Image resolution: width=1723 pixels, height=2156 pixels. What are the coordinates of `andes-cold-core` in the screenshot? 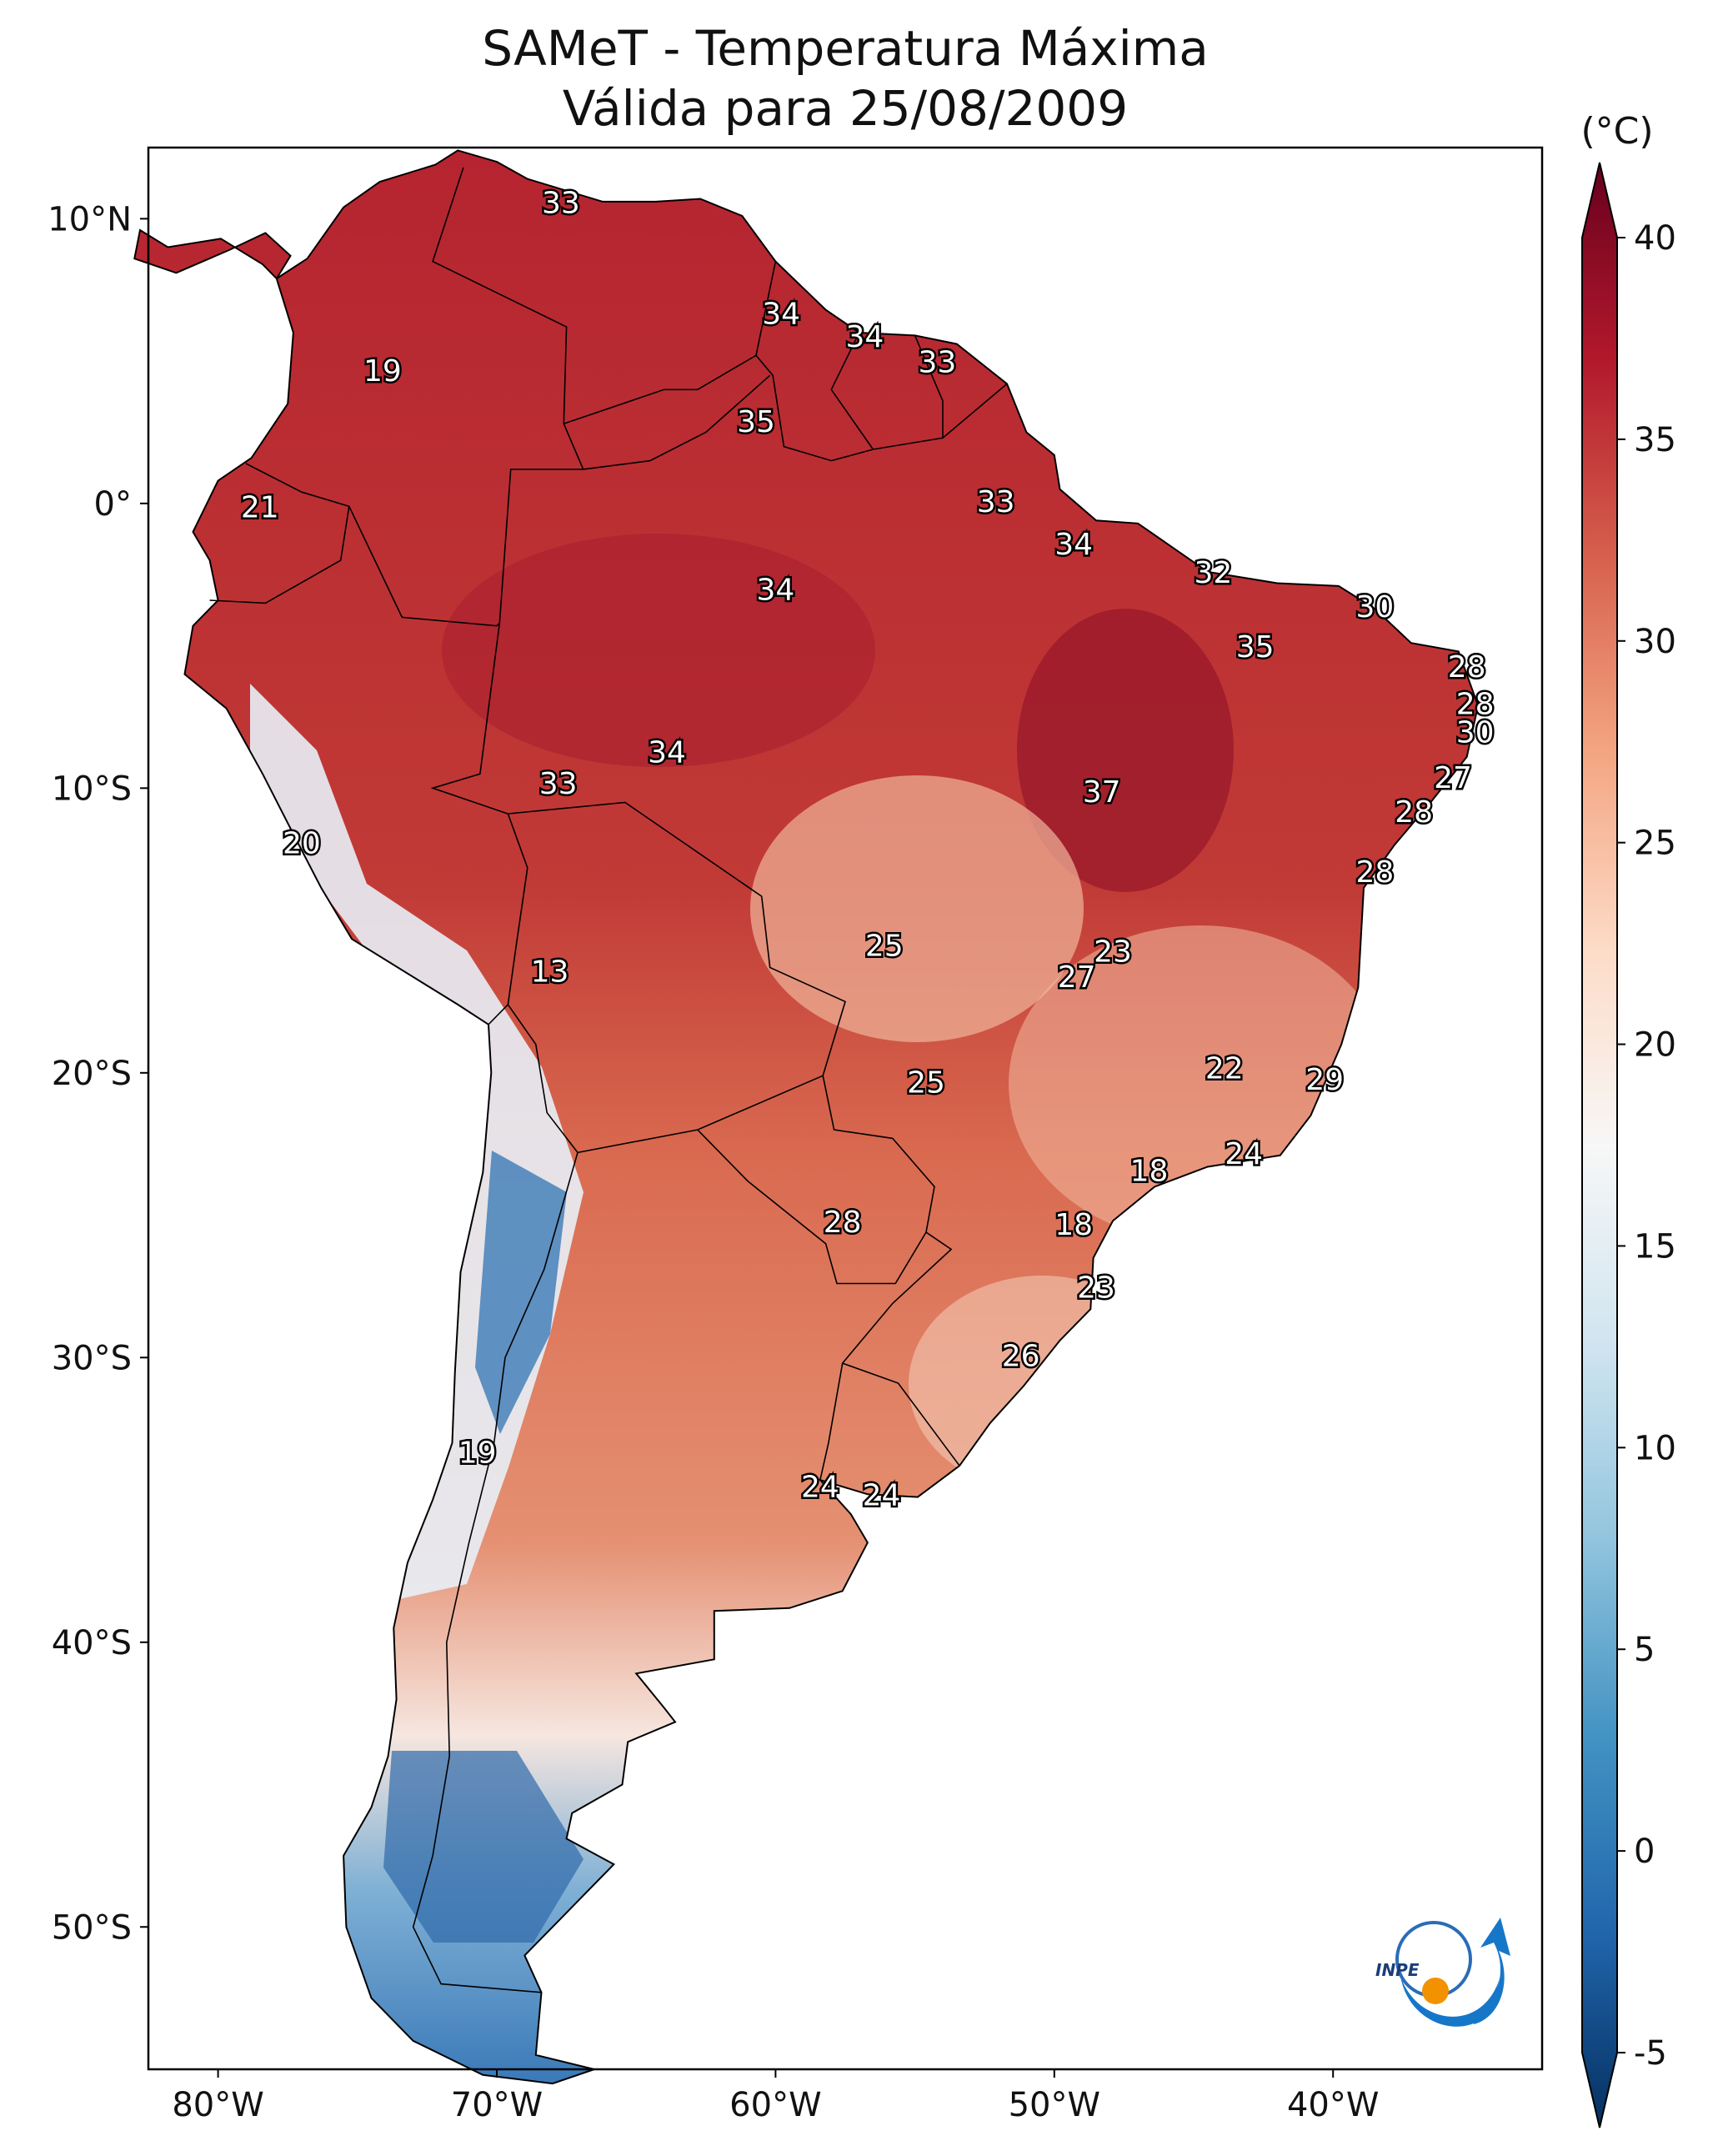 It's located at (521, 1292).